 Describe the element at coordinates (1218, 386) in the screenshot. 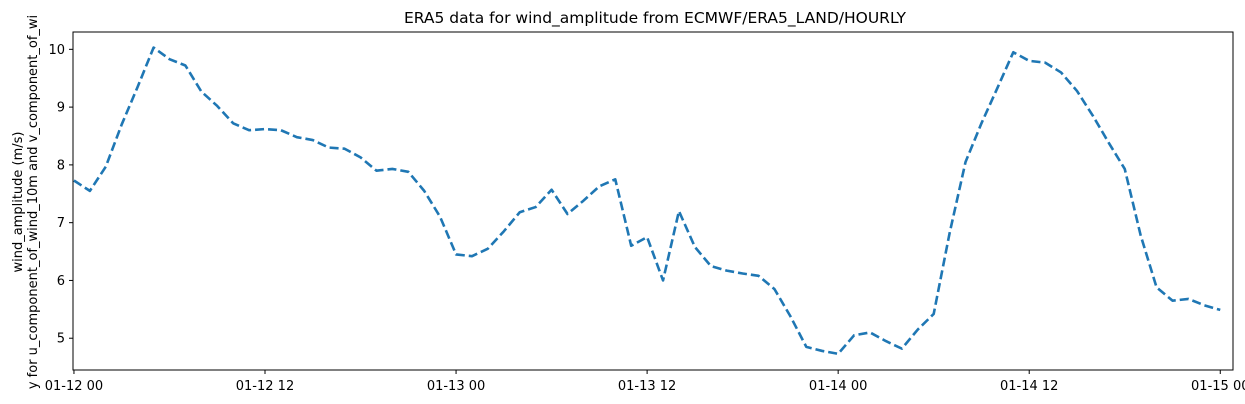

I see `x-tick-label: 01-15 00` at that location.